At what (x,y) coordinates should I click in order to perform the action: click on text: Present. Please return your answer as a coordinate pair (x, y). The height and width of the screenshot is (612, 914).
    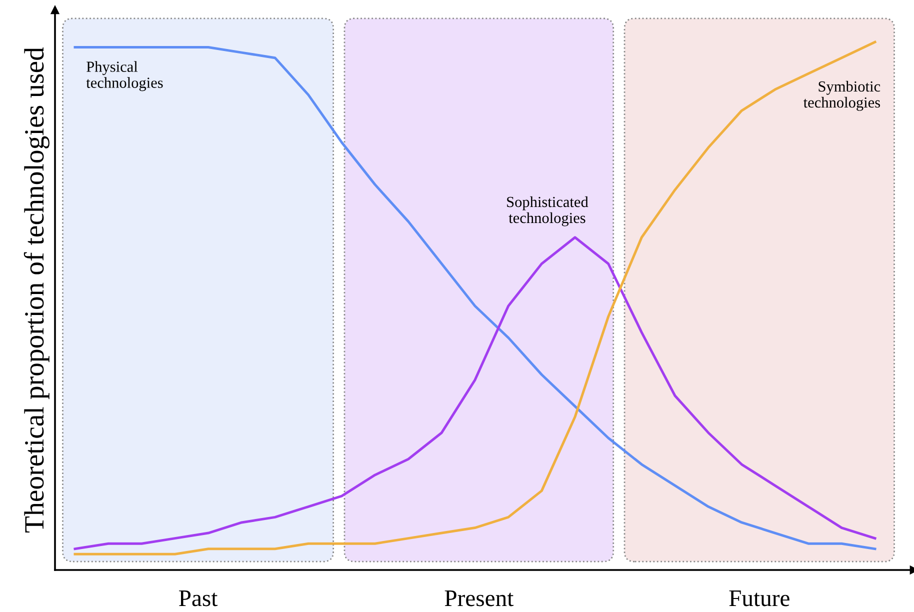
    Looking at the image, I should click on (479, 598).